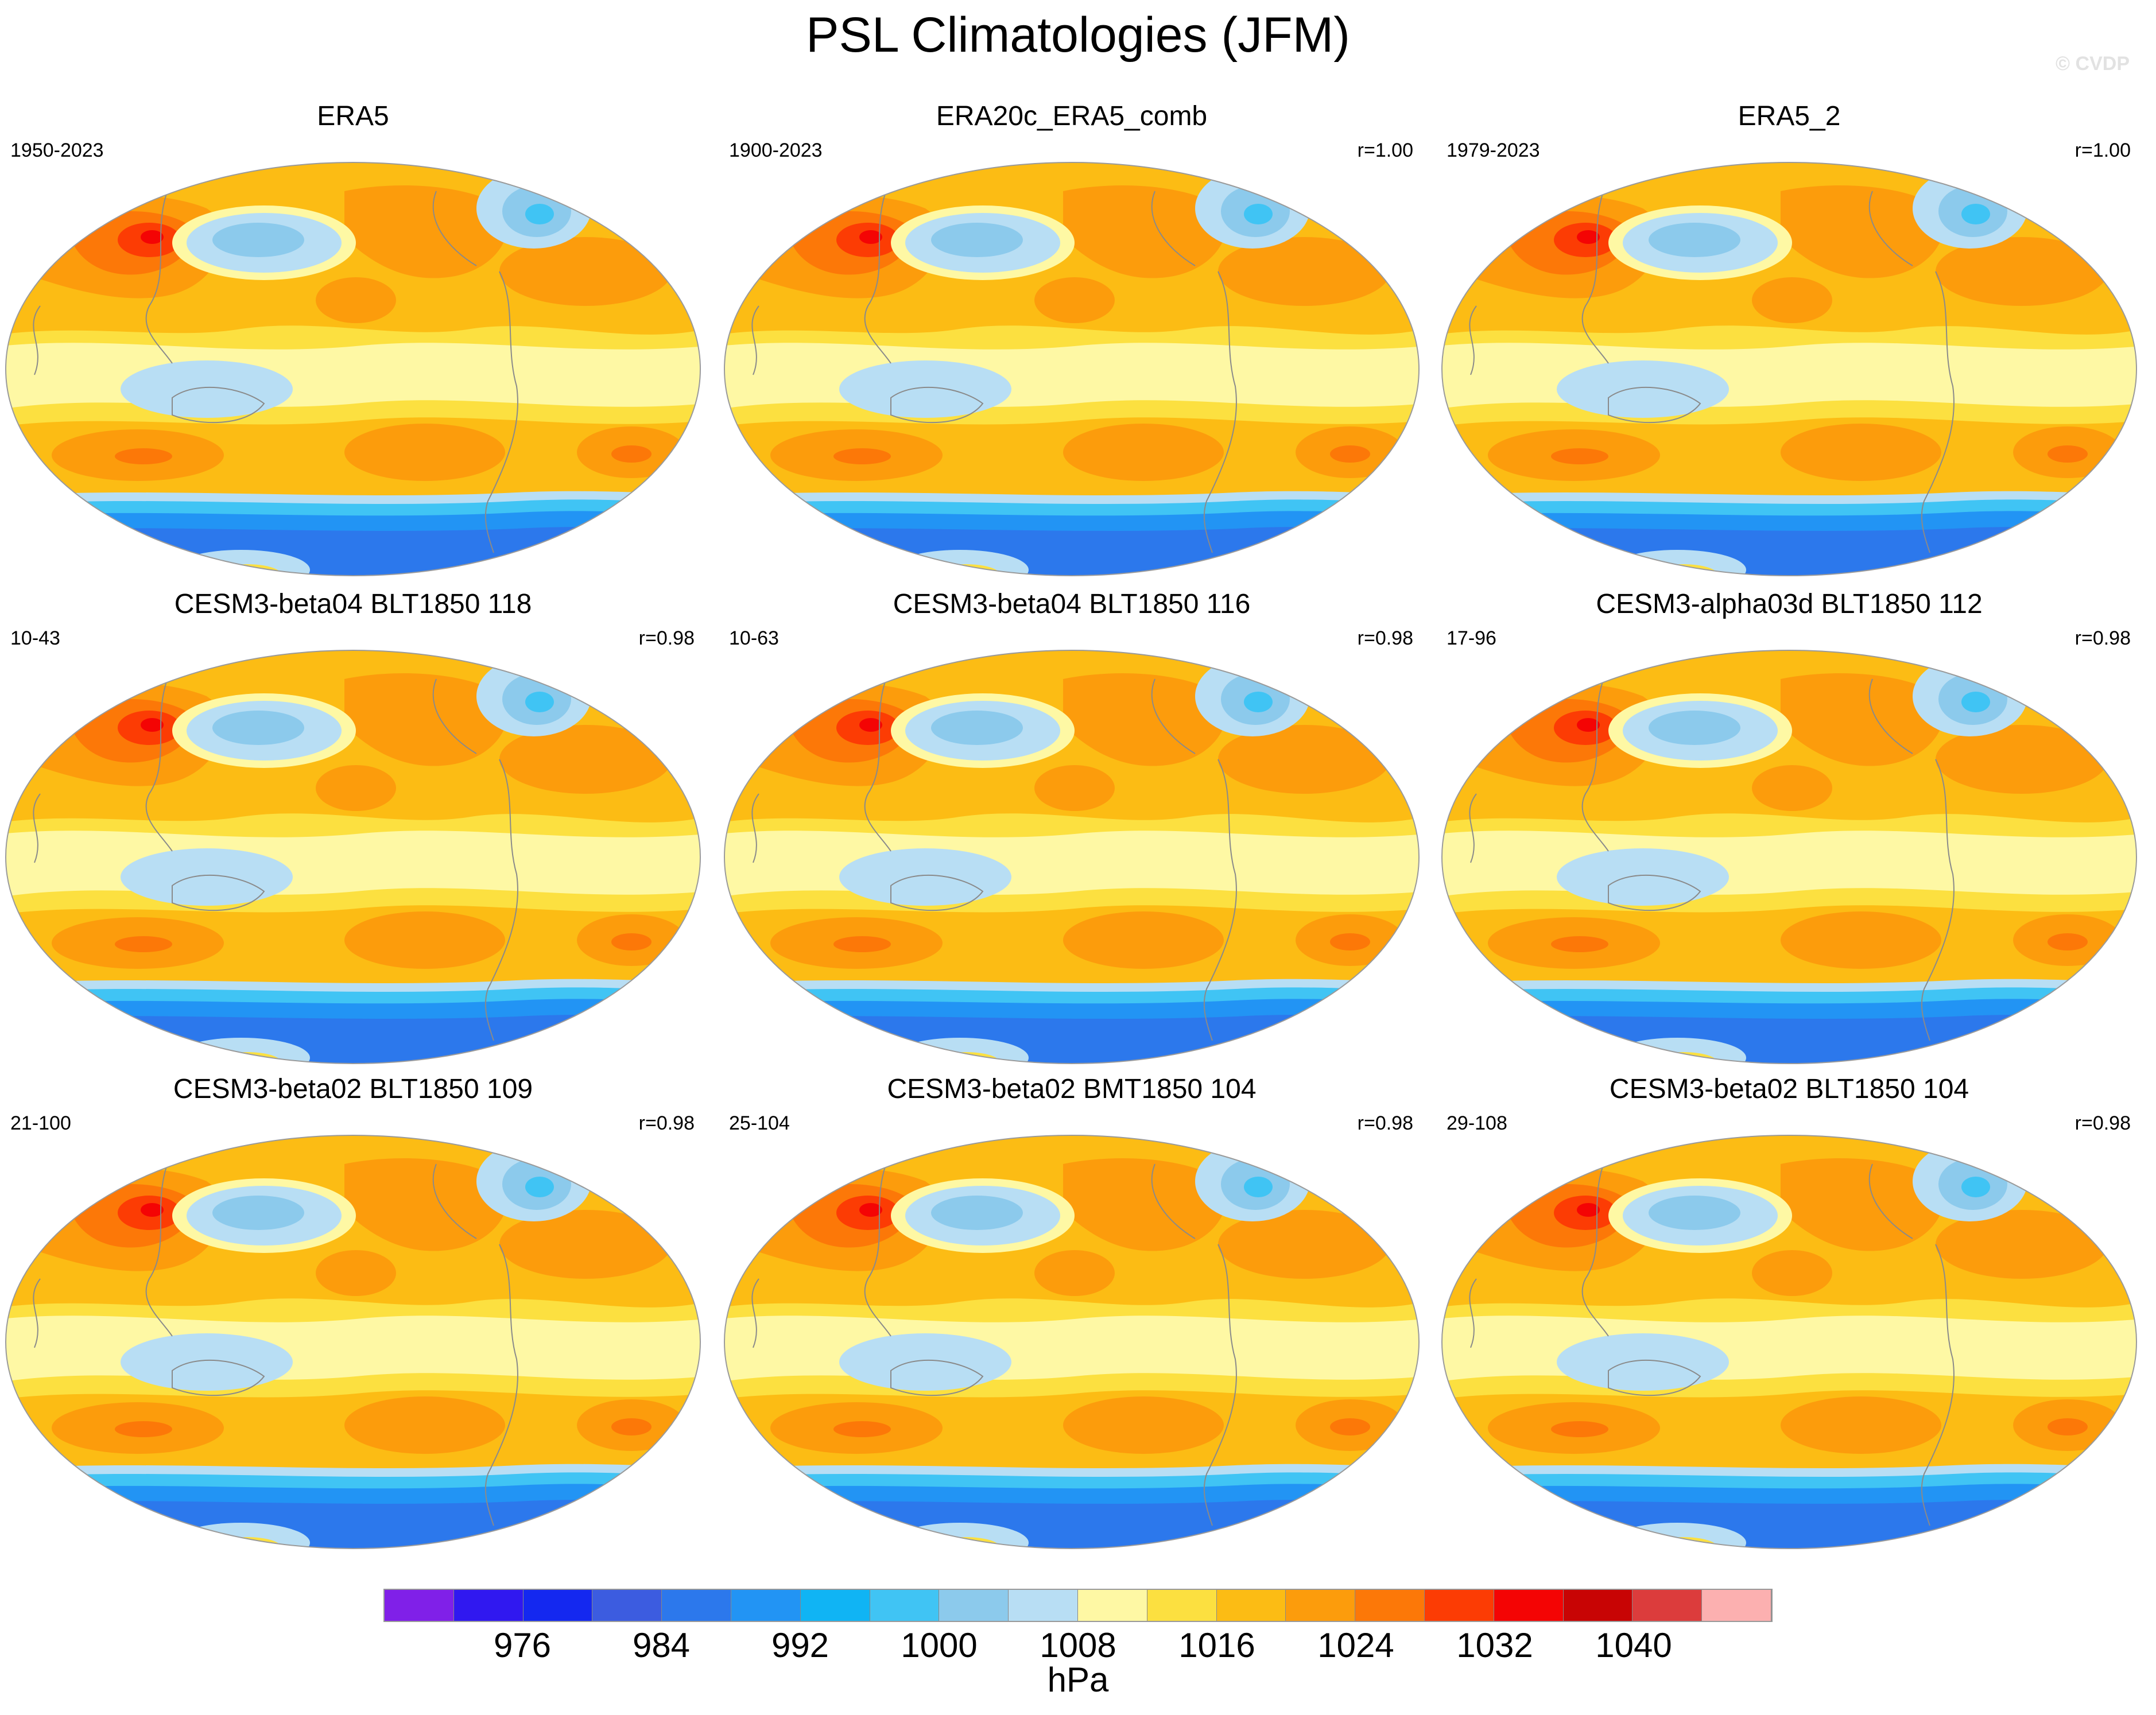 The height and width of the screenshot is (1715, 2156). Describe the element at coordinates (1789, 604) in the screenshot. I see `panel-title: CESM3-alpha03d BLT1850 112` at that location.